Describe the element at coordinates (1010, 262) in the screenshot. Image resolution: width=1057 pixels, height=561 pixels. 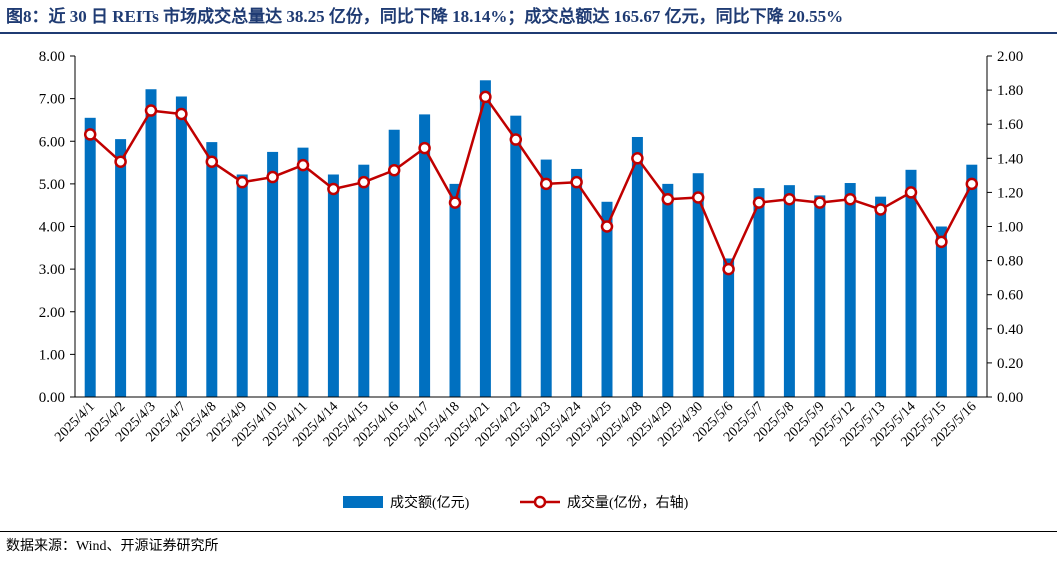
I see `right-tick-label: 0.80` at that location.